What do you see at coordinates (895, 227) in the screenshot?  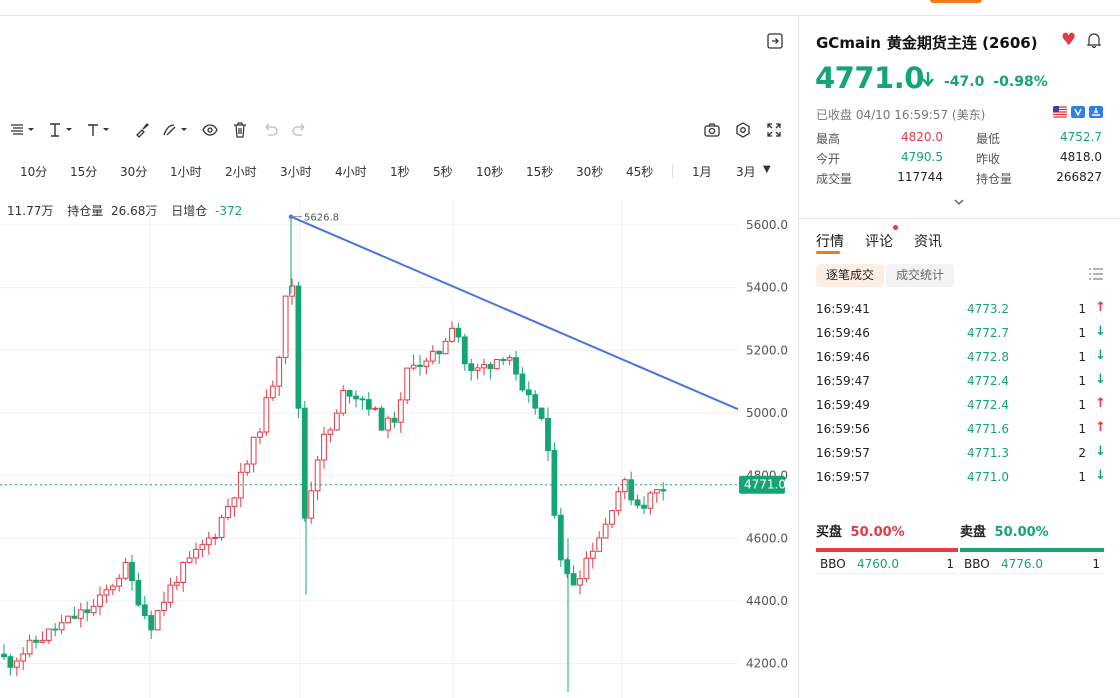 I see `notification-dot` at bounding box center [895, 227].